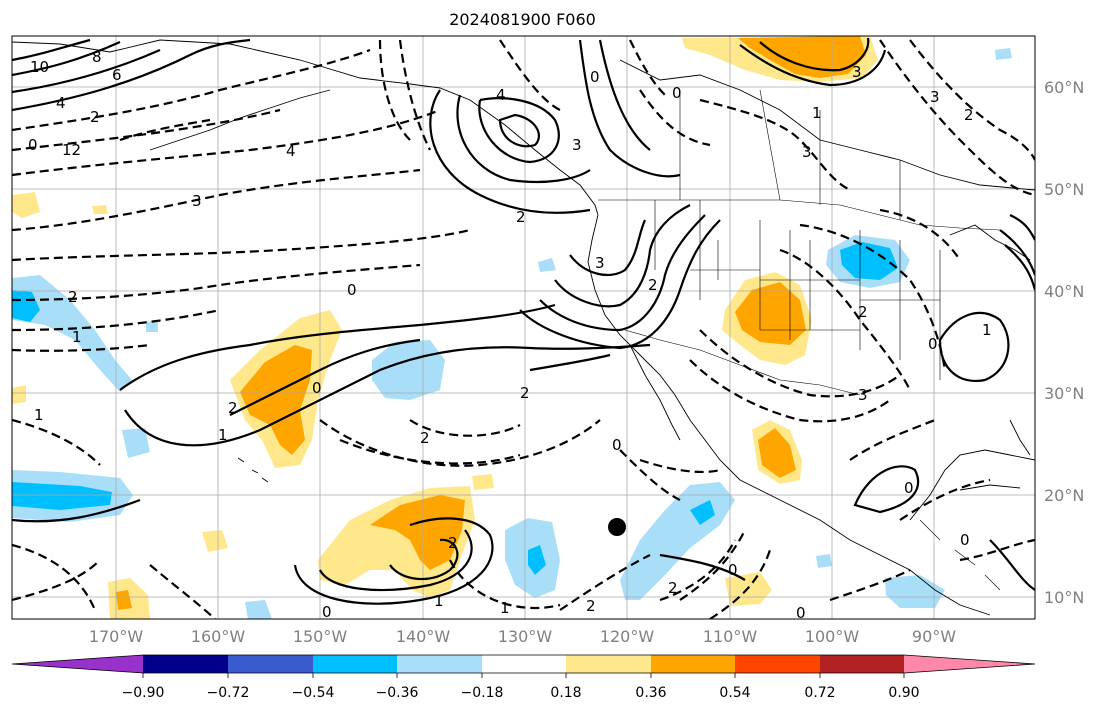 This screenshot has height=712, width=1105. I want to click on neg-region-hawaii-west-core, so click(62, 496).